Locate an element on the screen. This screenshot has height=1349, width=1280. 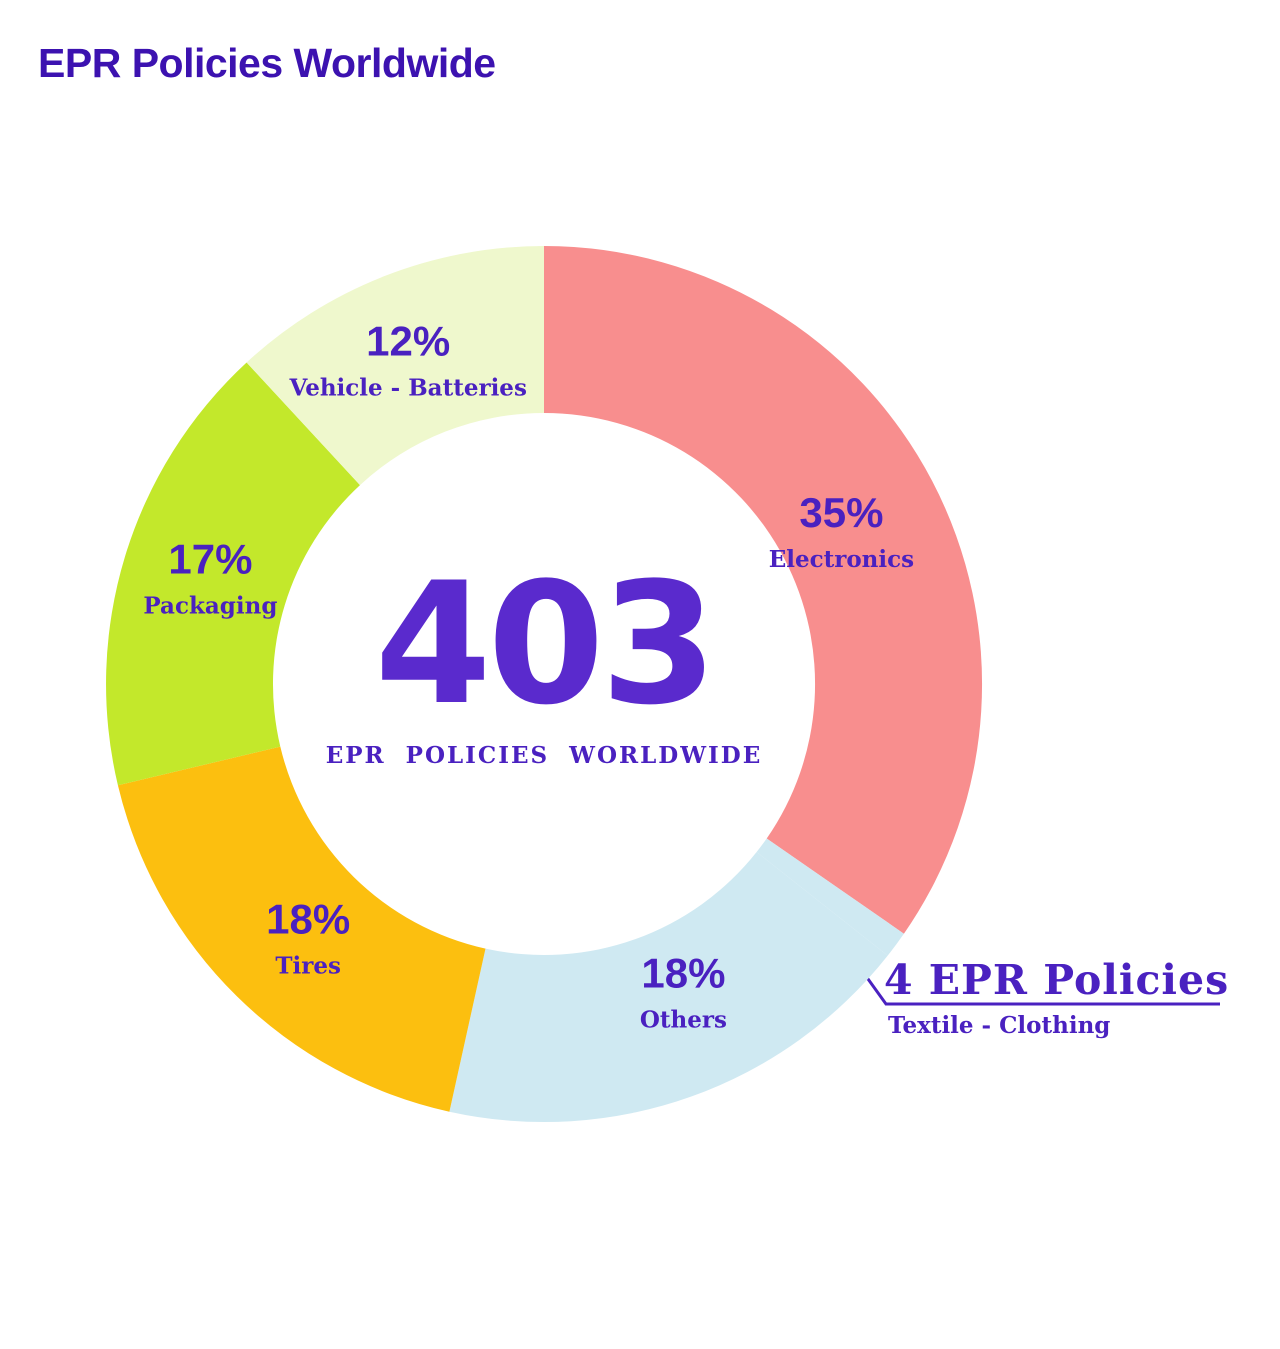
callout-label: Textile - Clothing is located at coordinates (999, 1025).